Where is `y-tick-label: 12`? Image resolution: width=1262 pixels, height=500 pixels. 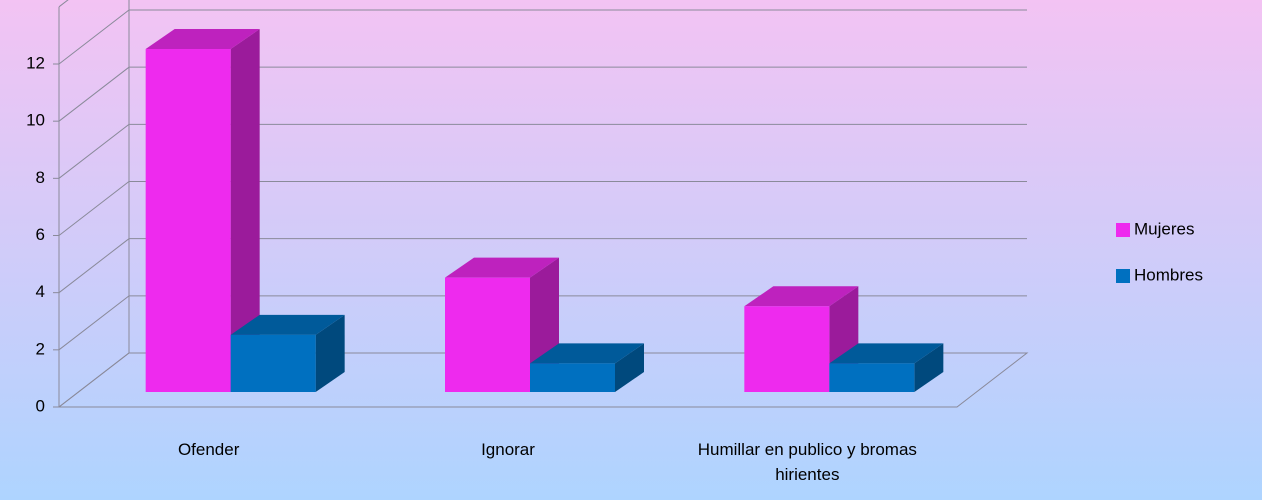
y-tick-label: 12 is located at coordinates (35, 62).